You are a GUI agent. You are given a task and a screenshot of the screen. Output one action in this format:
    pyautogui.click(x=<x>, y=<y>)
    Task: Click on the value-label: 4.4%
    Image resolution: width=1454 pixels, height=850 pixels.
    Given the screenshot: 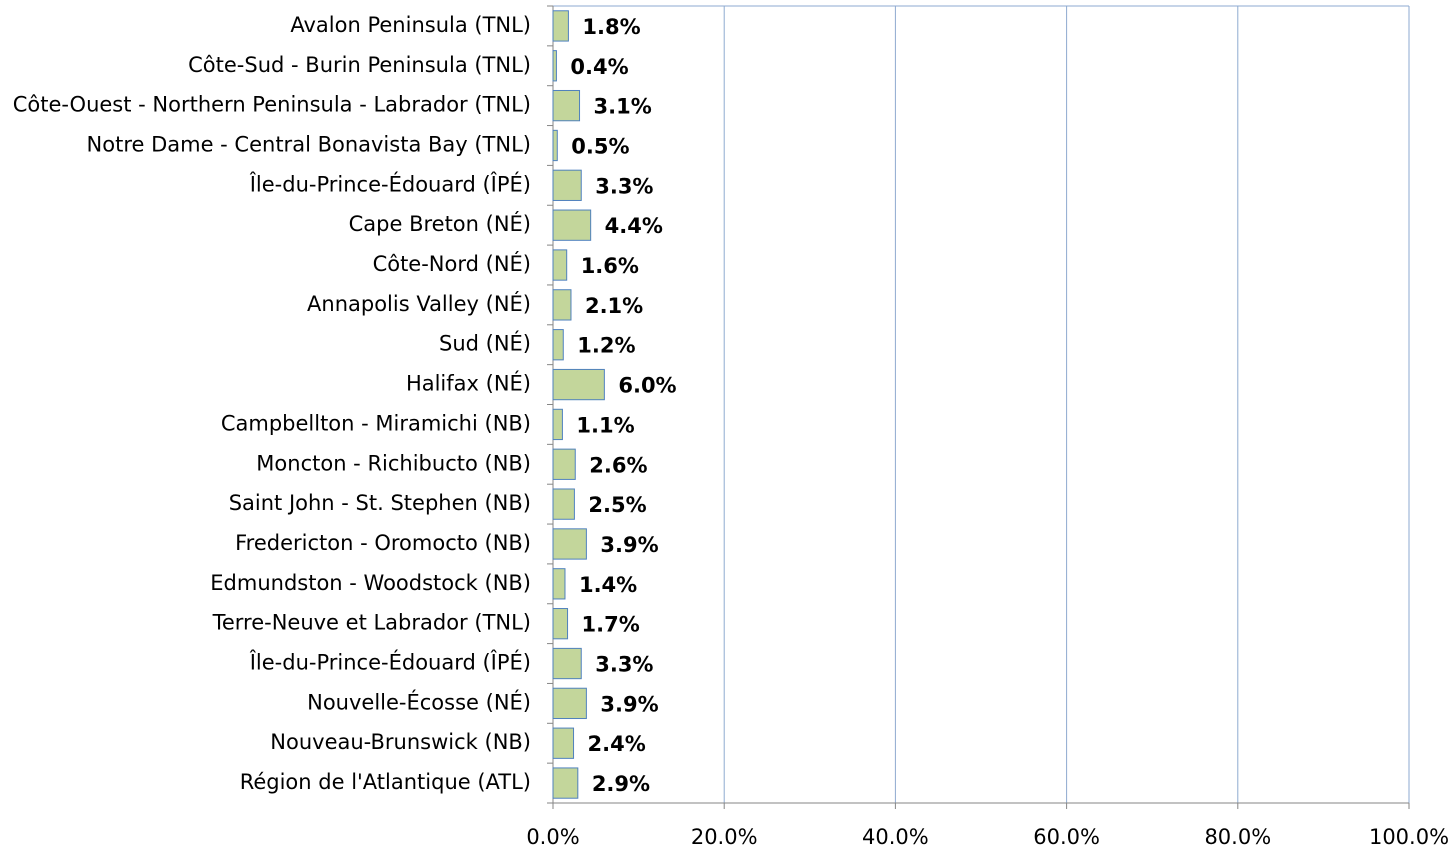 What is the action you would take?
    pyautogui.click(x=634, y=226)
    